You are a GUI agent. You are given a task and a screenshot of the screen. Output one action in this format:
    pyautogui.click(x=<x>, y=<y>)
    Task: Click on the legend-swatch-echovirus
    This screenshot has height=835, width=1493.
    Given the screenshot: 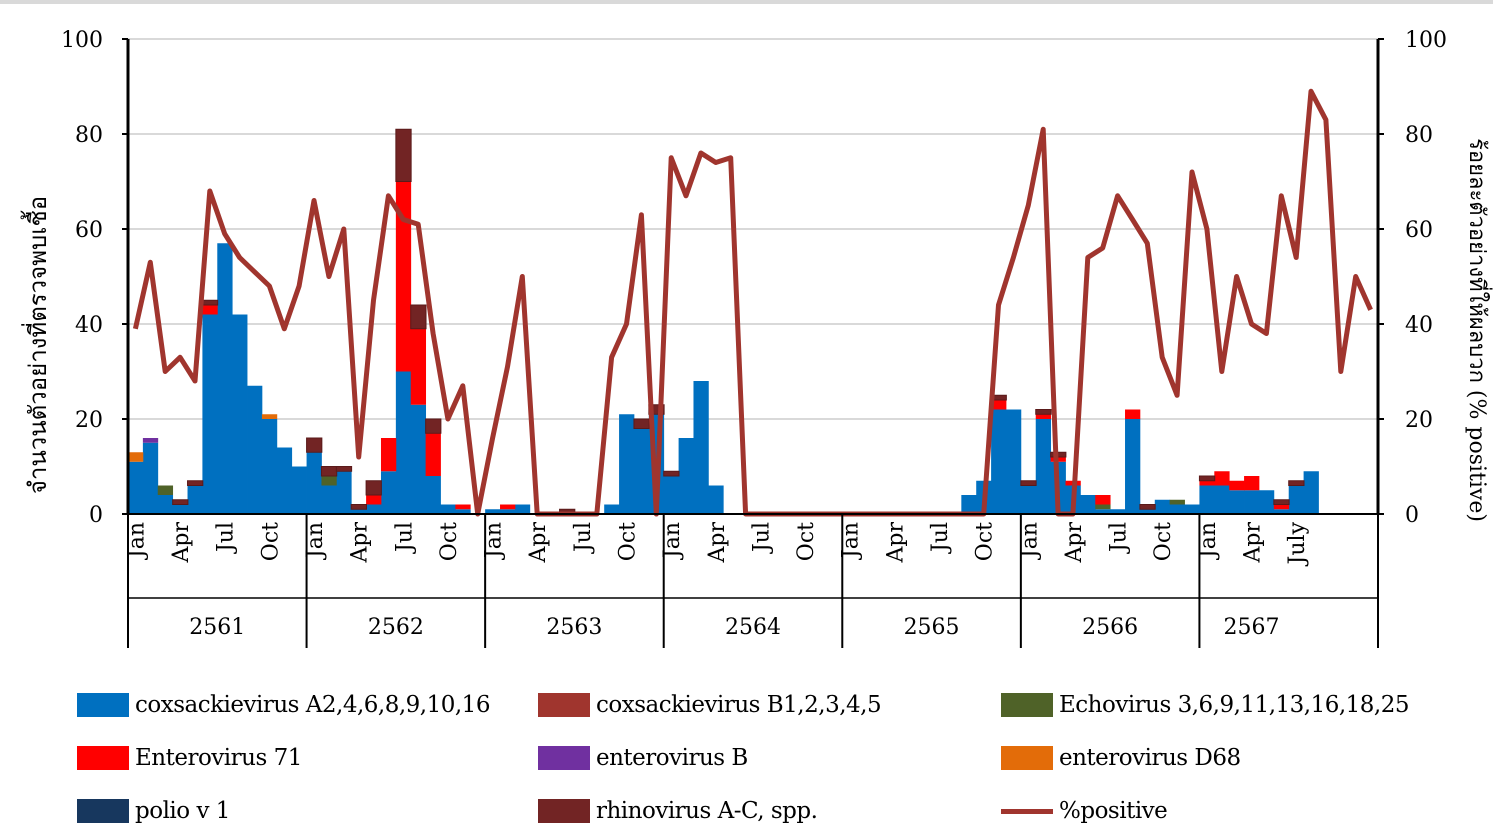 What is the action you would take?
    pyautogui.click(x=1027, y=705)
    